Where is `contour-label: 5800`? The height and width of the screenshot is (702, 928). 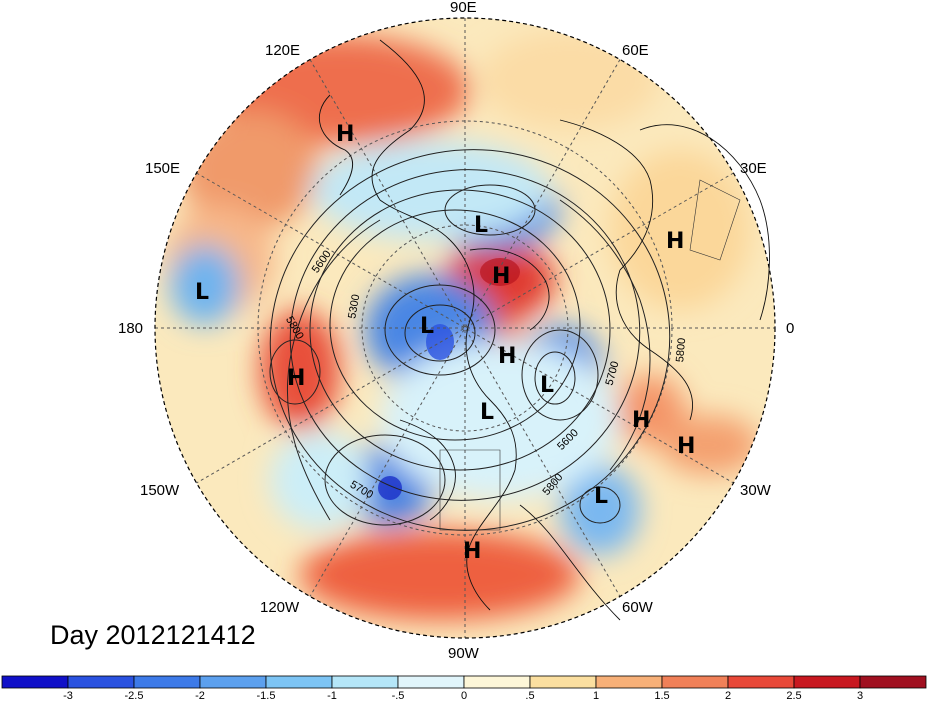 contour-label: 5800 is located at coordinates (681, 349).